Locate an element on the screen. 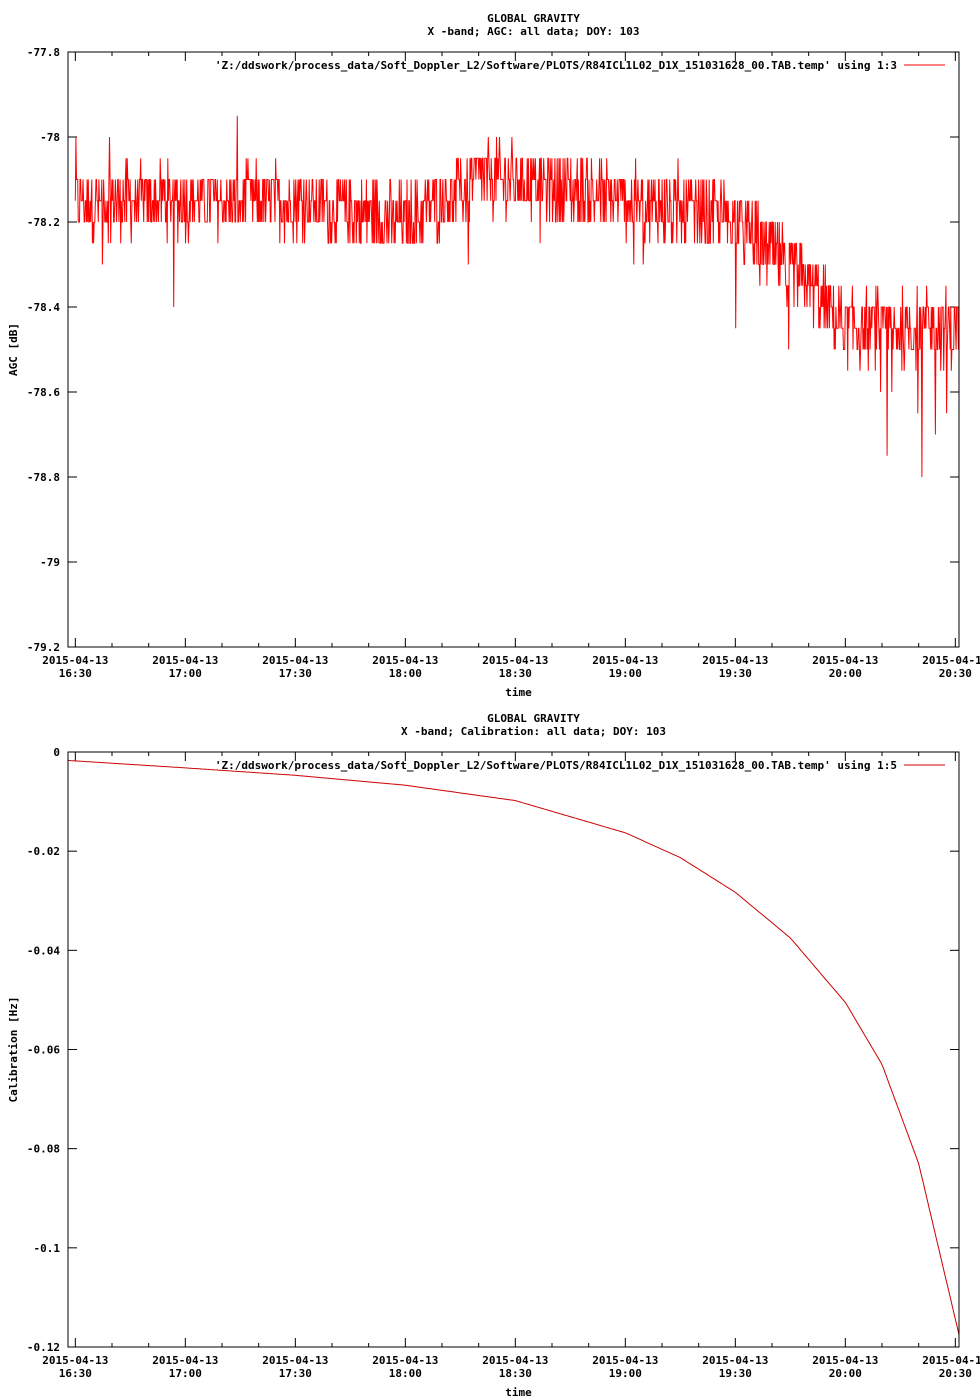  y-tick-label: -0.1 is located at coordinates (47, 1248).